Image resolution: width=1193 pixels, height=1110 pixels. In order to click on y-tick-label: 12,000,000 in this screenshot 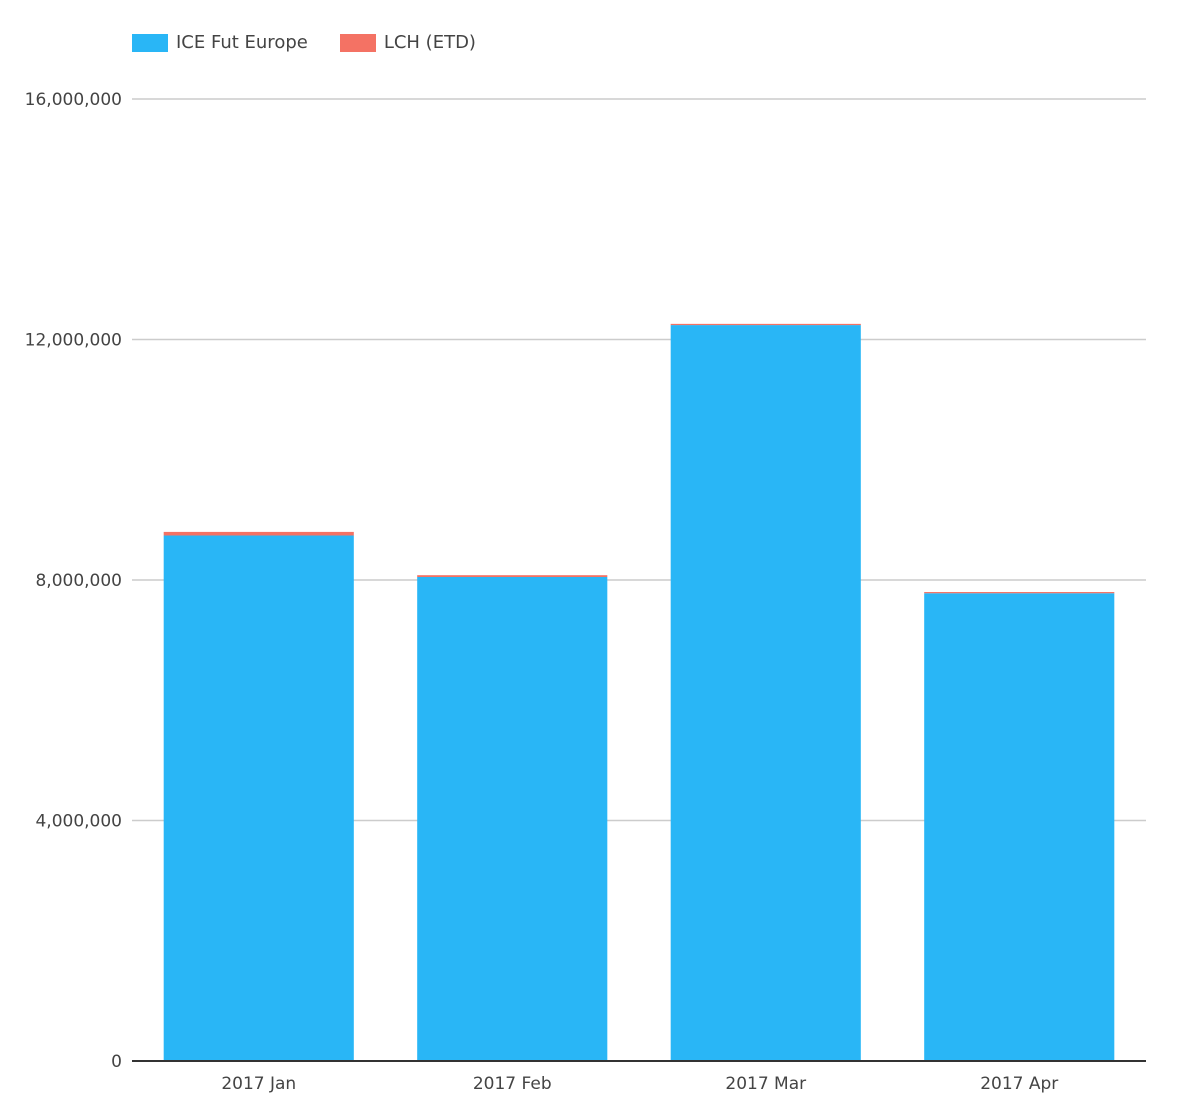, I will do `click(73, 341)`.